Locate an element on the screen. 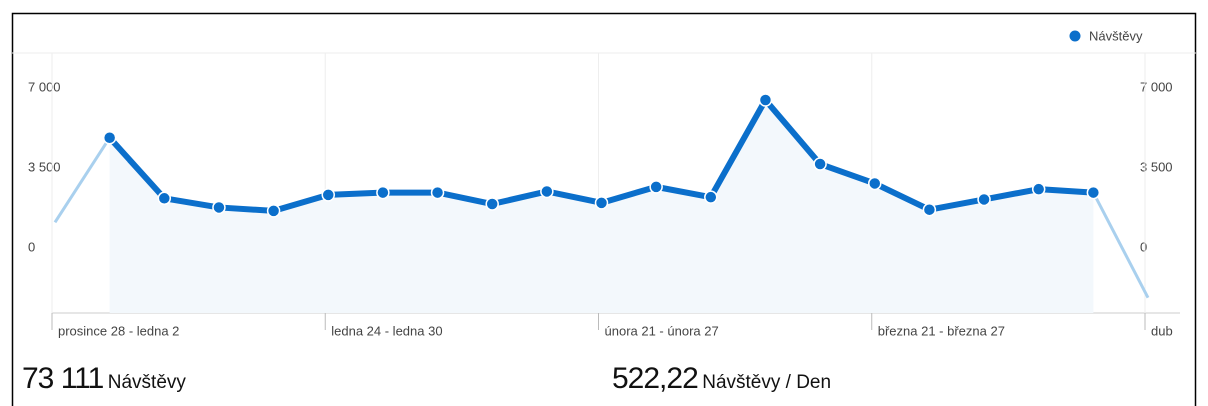 Image resolution: width=1208 pixels, height=406 pixels. x-tick-label: dub is located at coordinates (1162, 330).